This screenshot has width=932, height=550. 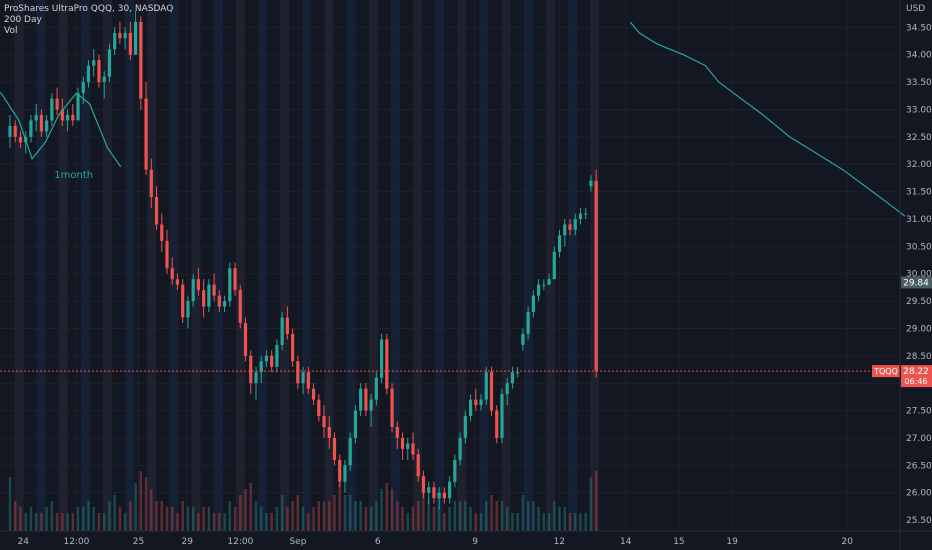 I want to click on y-tick-label: 27.00, so click(x=919, y=439).